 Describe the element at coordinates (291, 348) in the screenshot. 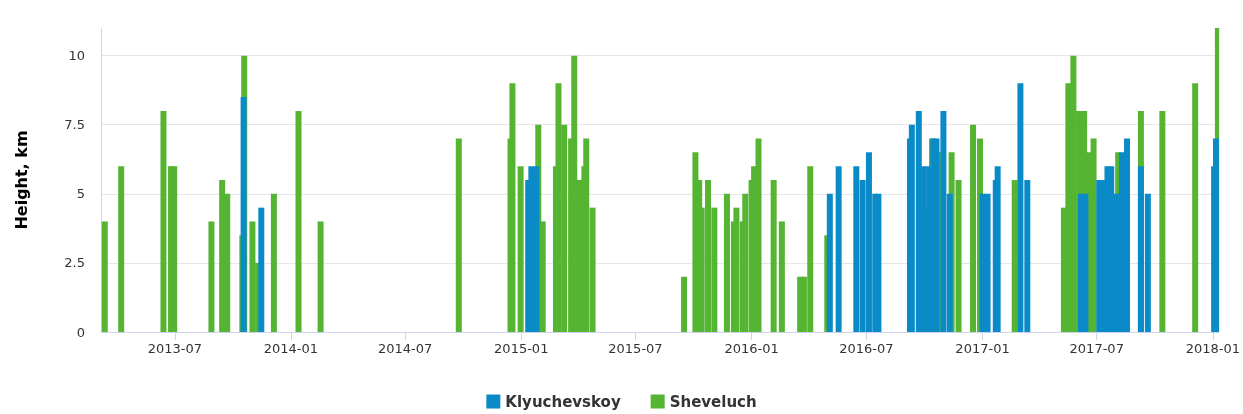

I see `x-tick-label: 2014-01` at that location.